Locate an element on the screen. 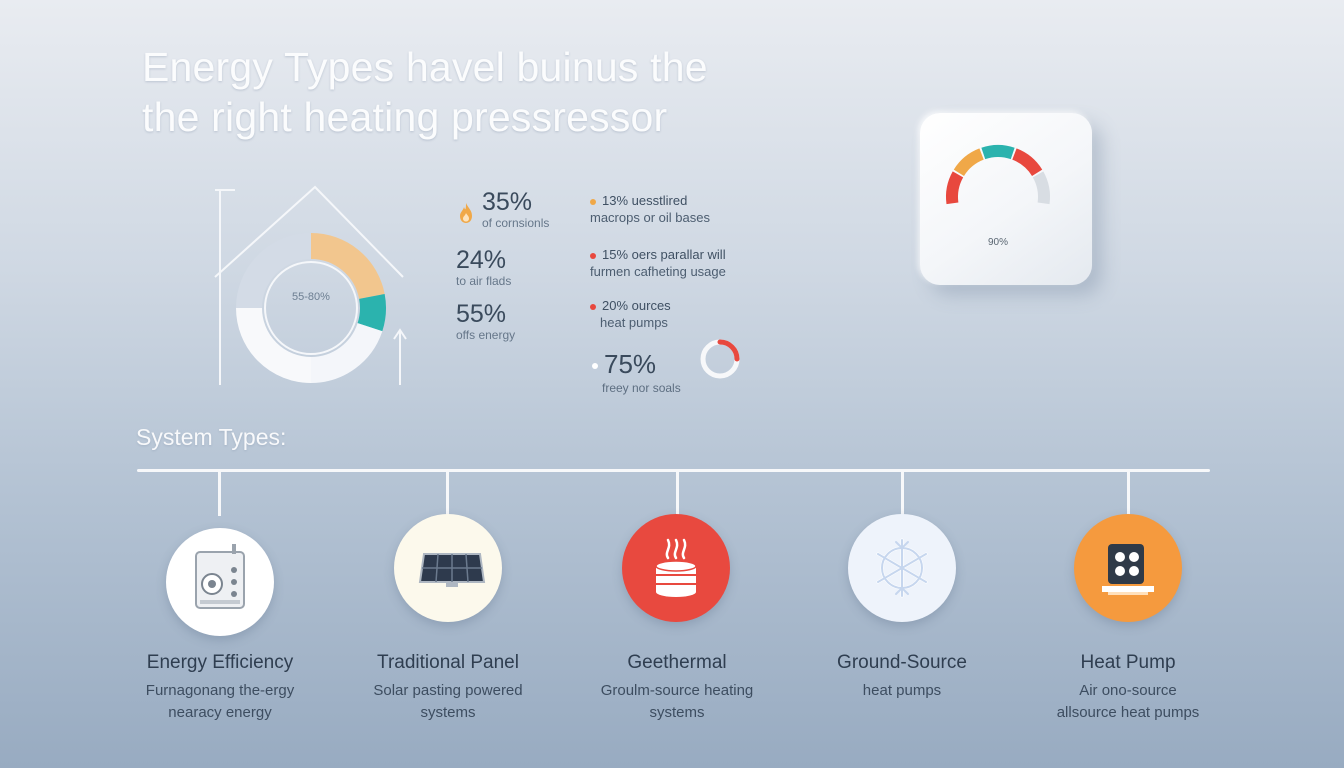 The height and width of the screenshot is (768, 1344). stat-75-caption: freey nor soals is located at coordinates (641, 388).